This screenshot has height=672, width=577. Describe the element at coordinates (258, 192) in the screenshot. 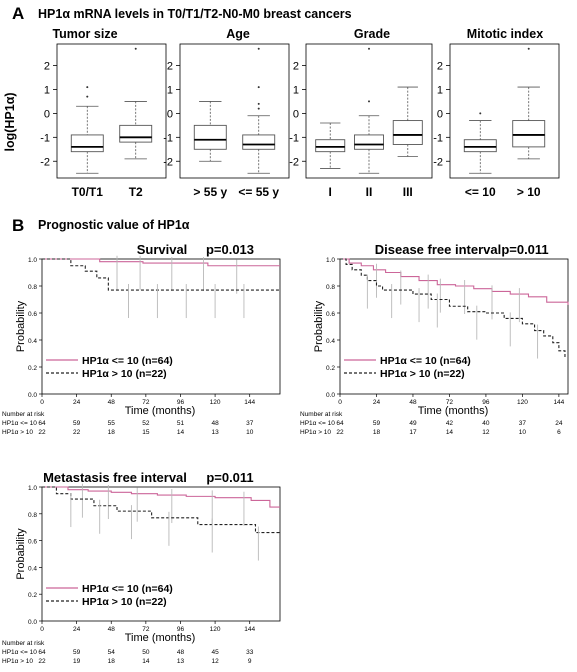

I see `category-label: <= 55 y` at that location.